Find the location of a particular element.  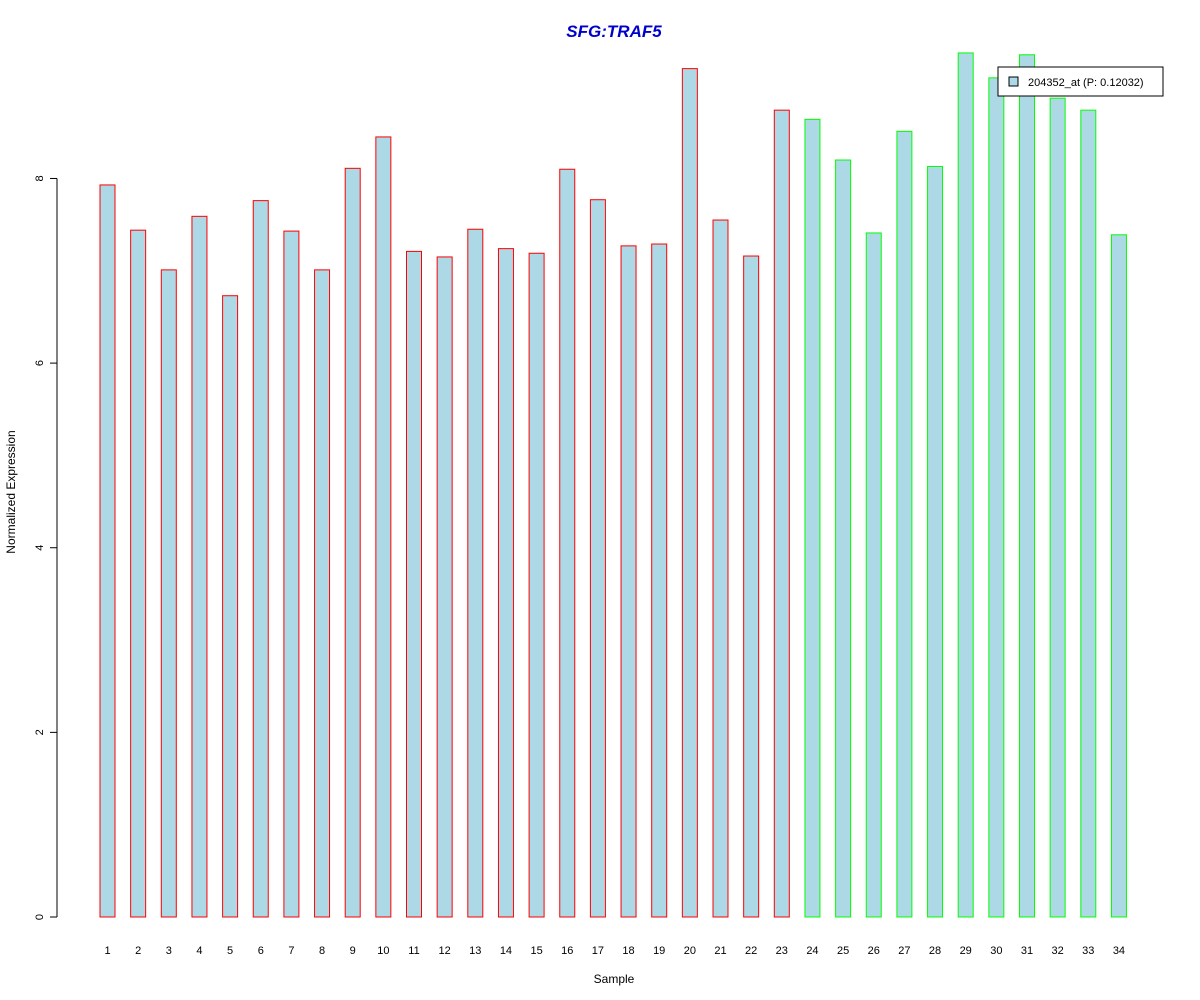

y-axis: 0 2 4 6 8 is located at coordinates (46, 547).